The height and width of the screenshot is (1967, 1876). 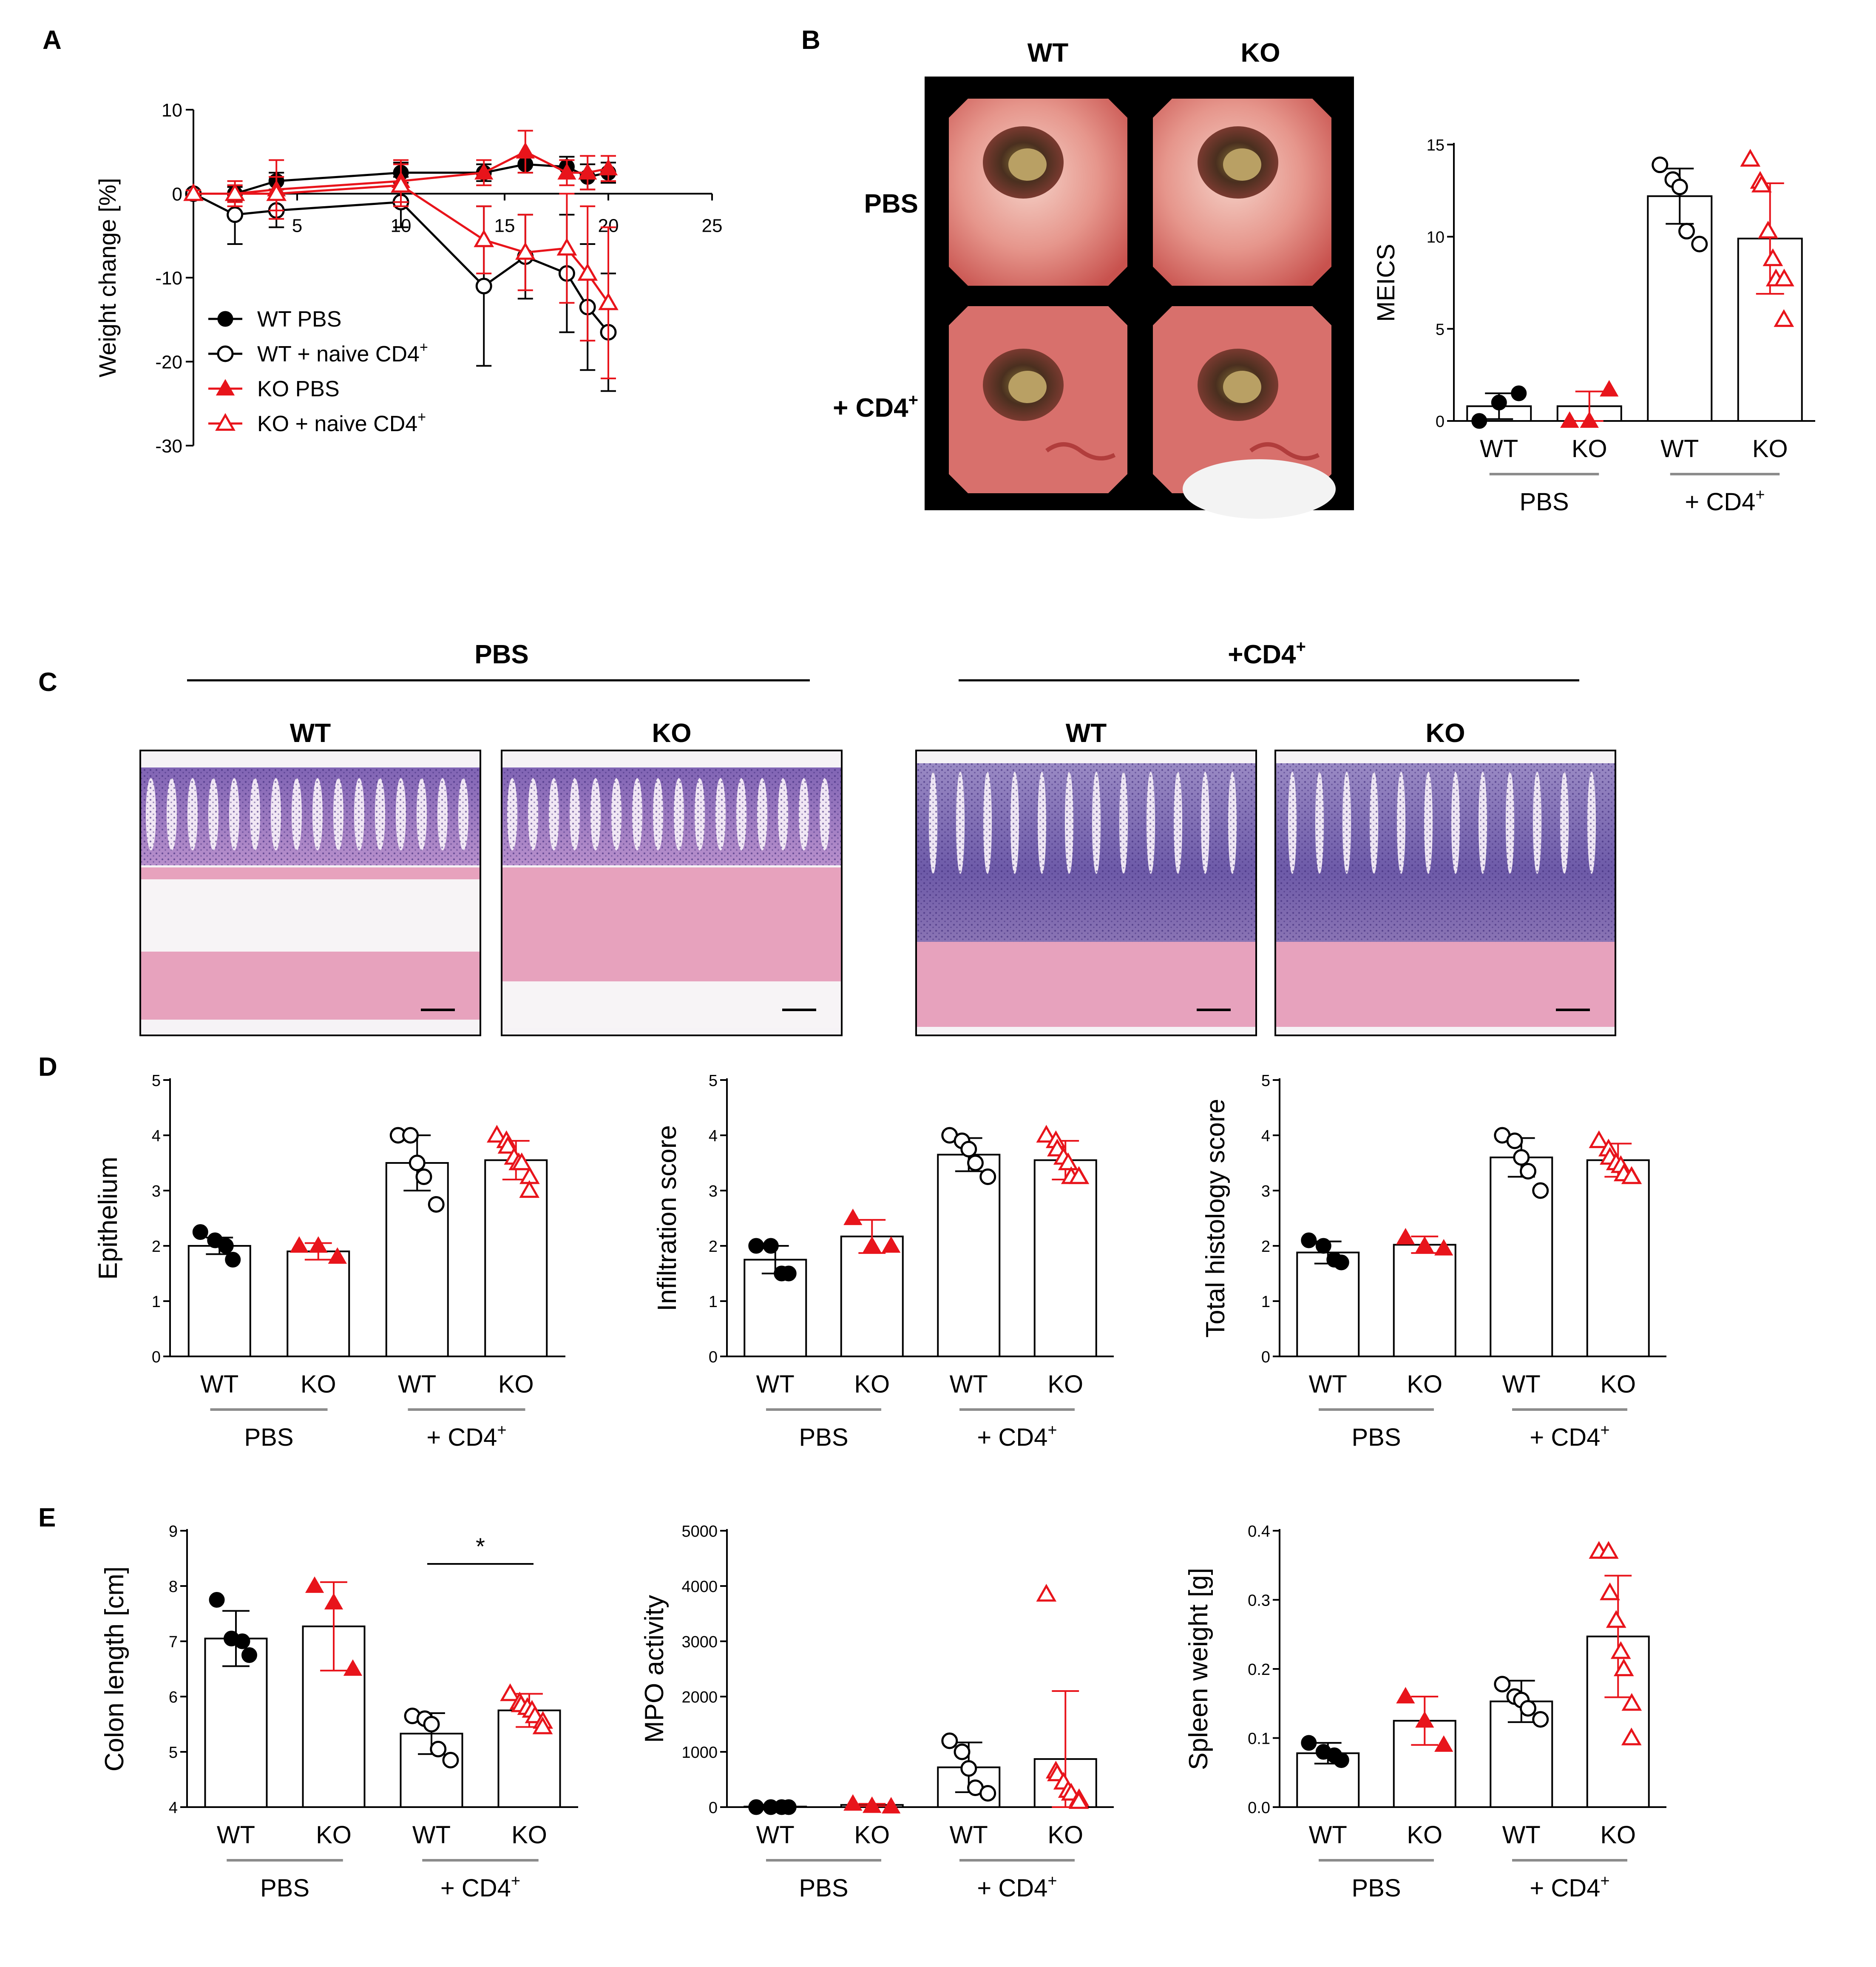 I want to click on y-tick-label: 0.4, so click(x=1259, y=1532).